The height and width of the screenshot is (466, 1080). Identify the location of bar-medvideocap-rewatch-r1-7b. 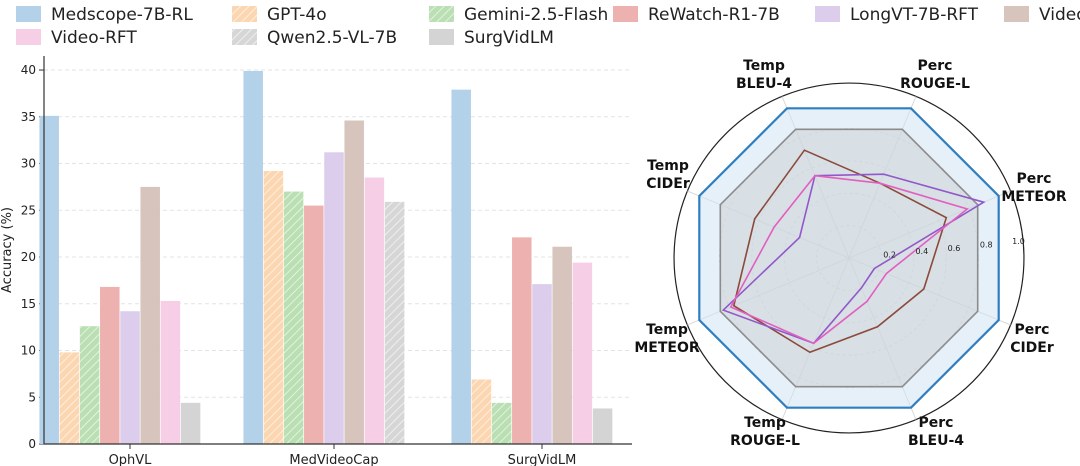
(314, 324).